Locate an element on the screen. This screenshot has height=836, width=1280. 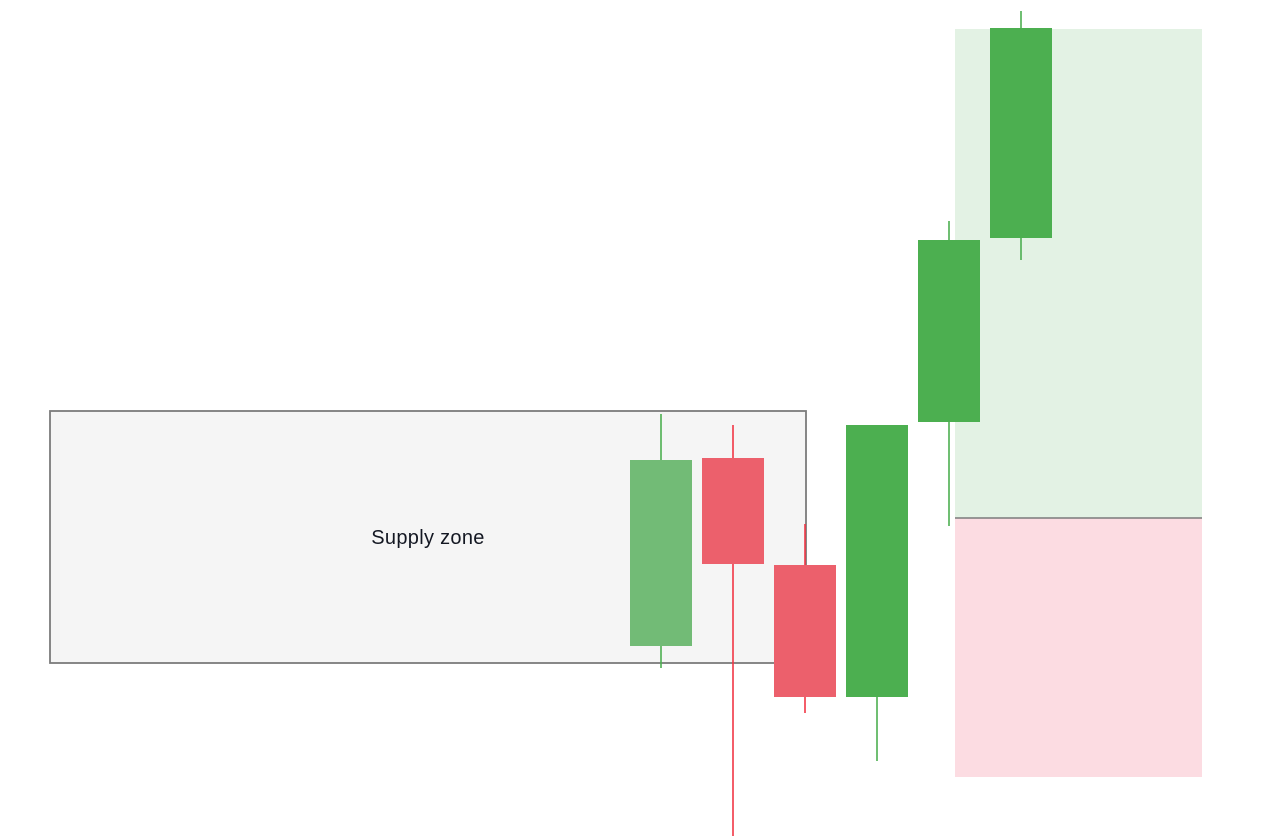
stop-loss-area is located at coordinates (1078, 647).